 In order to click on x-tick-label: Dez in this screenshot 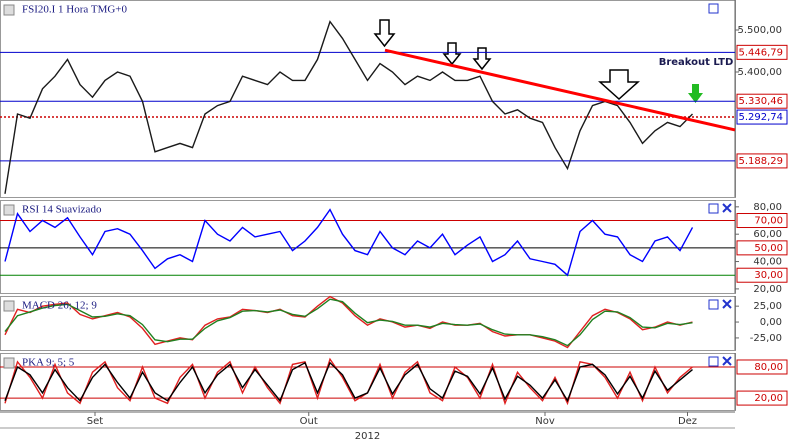, I will do `click(687, 421)`.